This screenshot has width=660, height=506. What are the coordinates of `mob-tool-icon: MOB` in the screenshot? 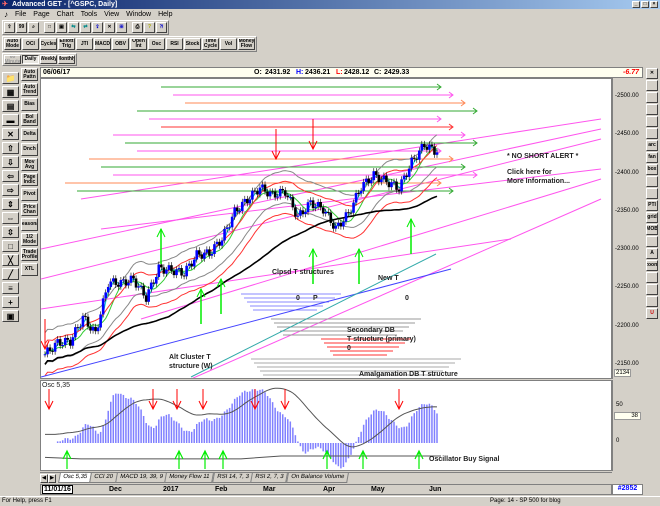 It's located at (652, 229).